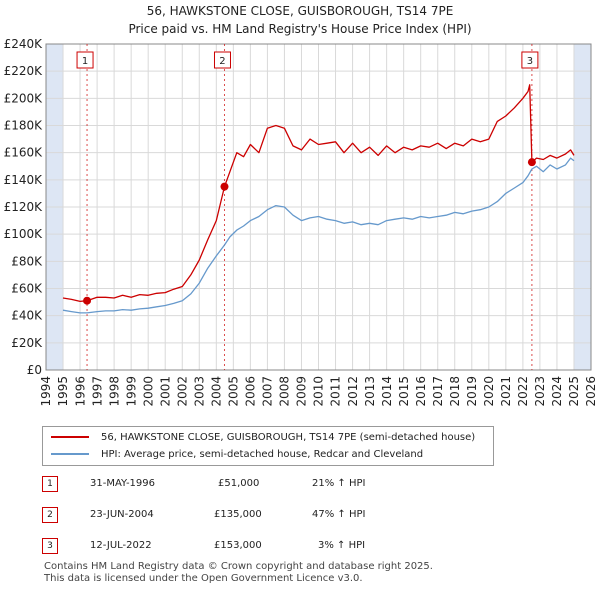 The height and width of the screenshot is (590, 600). What do you see at coordinates (165, 391) in the screenshot?
I see `x-tick-label: 2001` at bounding box center [165, 391].